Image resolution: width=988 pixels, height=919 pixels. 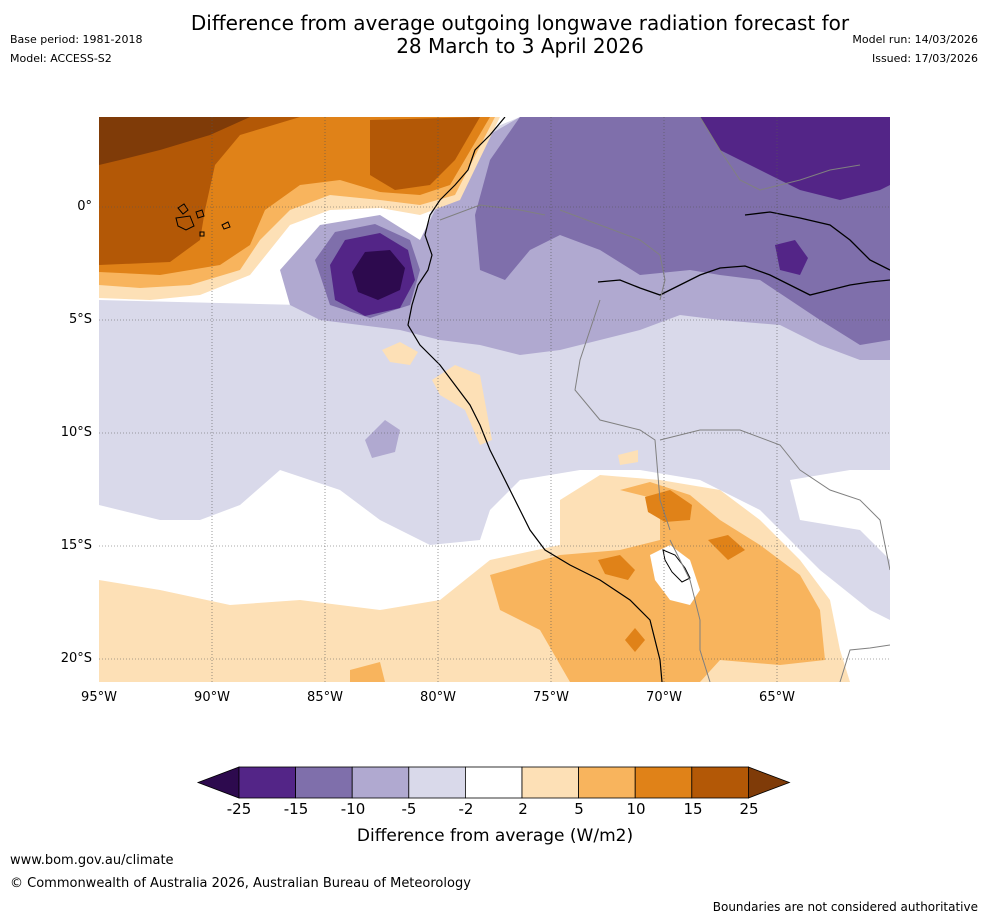 I want to click on colorbar-tick: -15, so click(x=296, y=809).